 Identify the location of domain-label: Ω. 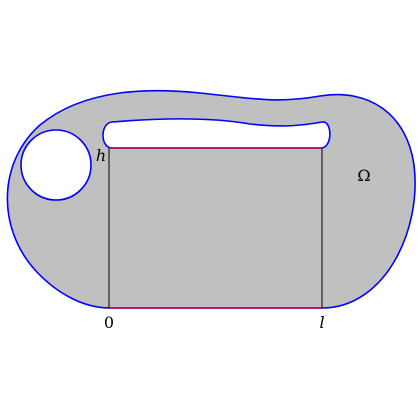
(363, 175).